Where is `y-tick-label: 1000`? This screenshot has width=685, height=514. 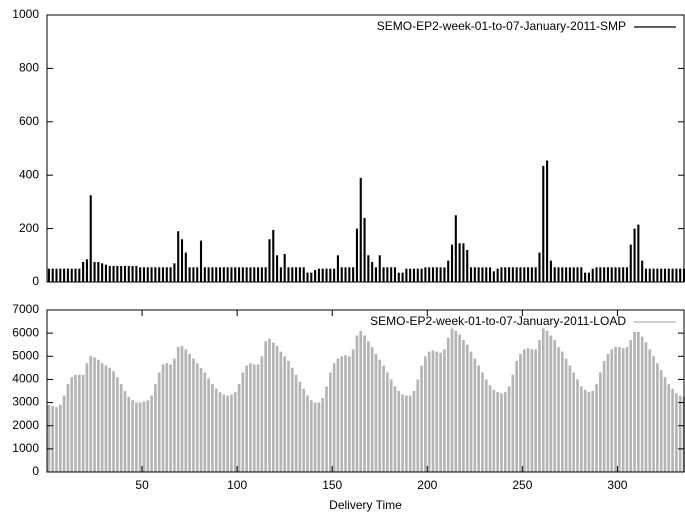 y-tick-label: 1000 is located at coordinates (25, 448).